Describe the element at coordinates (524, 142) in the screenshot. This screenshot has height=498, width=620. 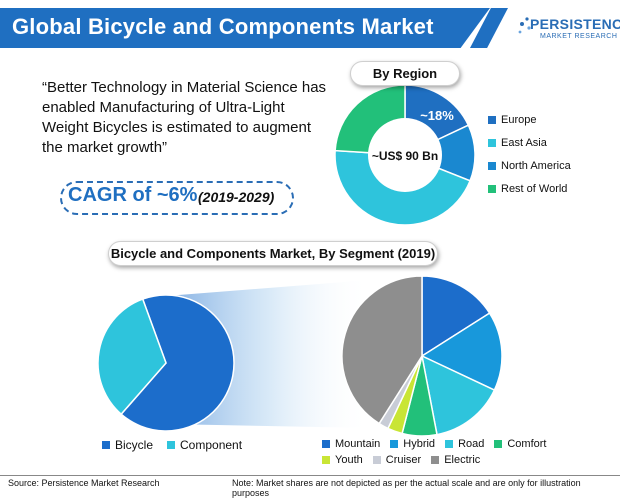
I see `legend-label: East Asia` at that location.